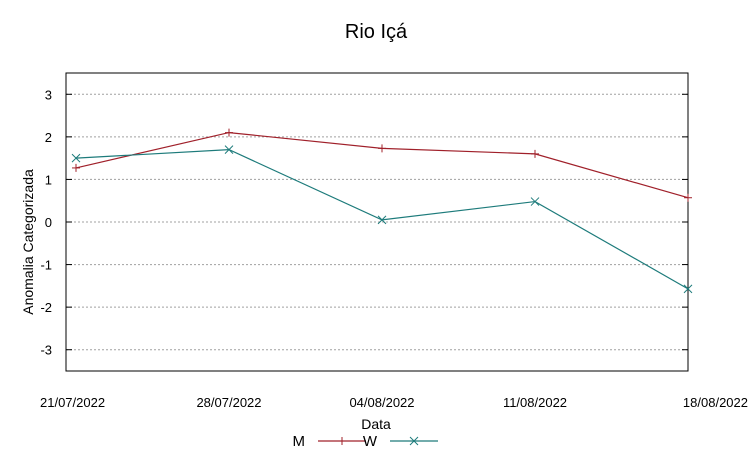 Image resolution: width=752 pixels, height=459 pixels. I want to click on series-m, so click(382, 165).